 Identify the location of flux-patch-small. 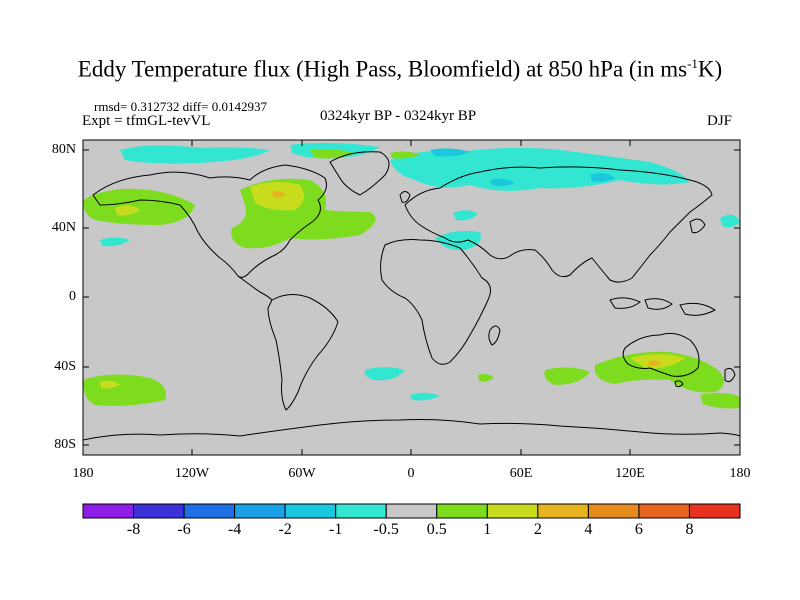
(486, 378).